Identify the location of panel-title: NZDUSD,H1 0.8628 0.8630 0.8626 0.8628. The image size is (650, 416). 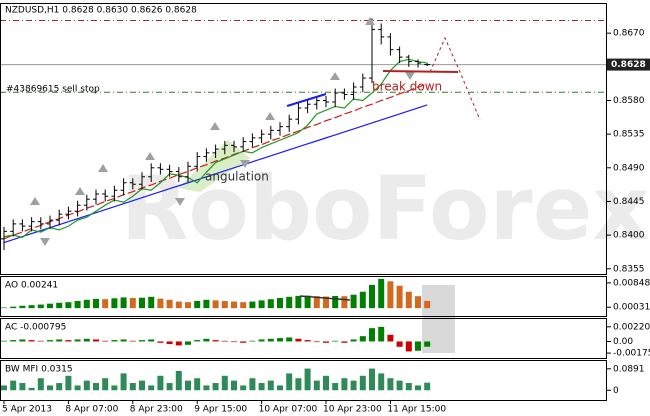
(101, 11).